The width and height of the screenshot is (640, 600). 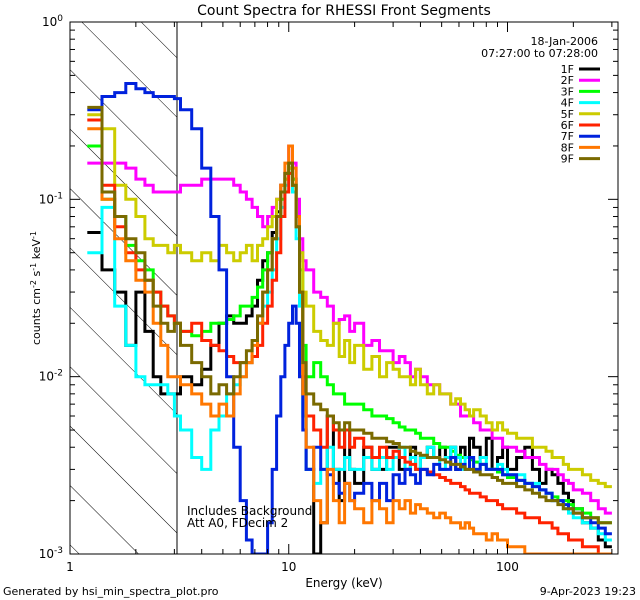 I want to click on excluded-energy-hatch, so click(x=123, y=288).